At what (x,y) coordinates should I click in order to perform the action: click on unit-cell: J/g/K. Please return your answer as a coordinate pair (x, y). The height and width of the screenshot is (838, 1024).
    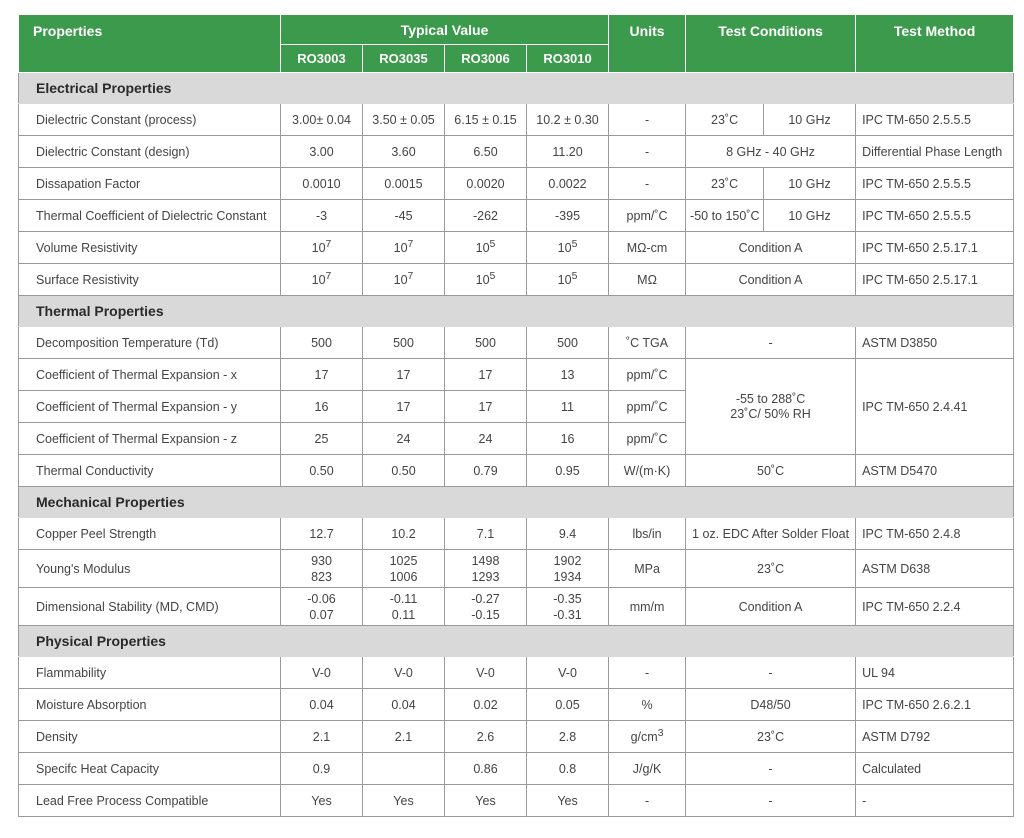
    Looking at the image, I should click on (647, 768).